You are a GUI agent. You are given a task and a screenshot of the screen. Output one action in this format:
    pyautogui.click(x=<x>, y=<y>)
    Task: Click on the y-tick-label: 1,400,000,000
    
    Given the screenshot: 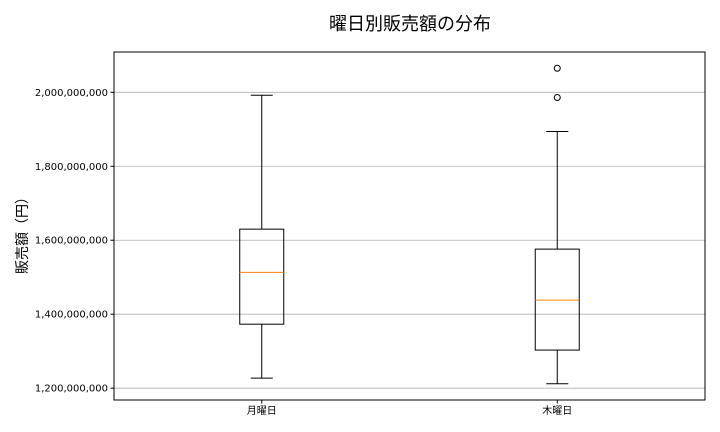 What is the action you would take?
    pyautogui.click(x=71, y=315)
    